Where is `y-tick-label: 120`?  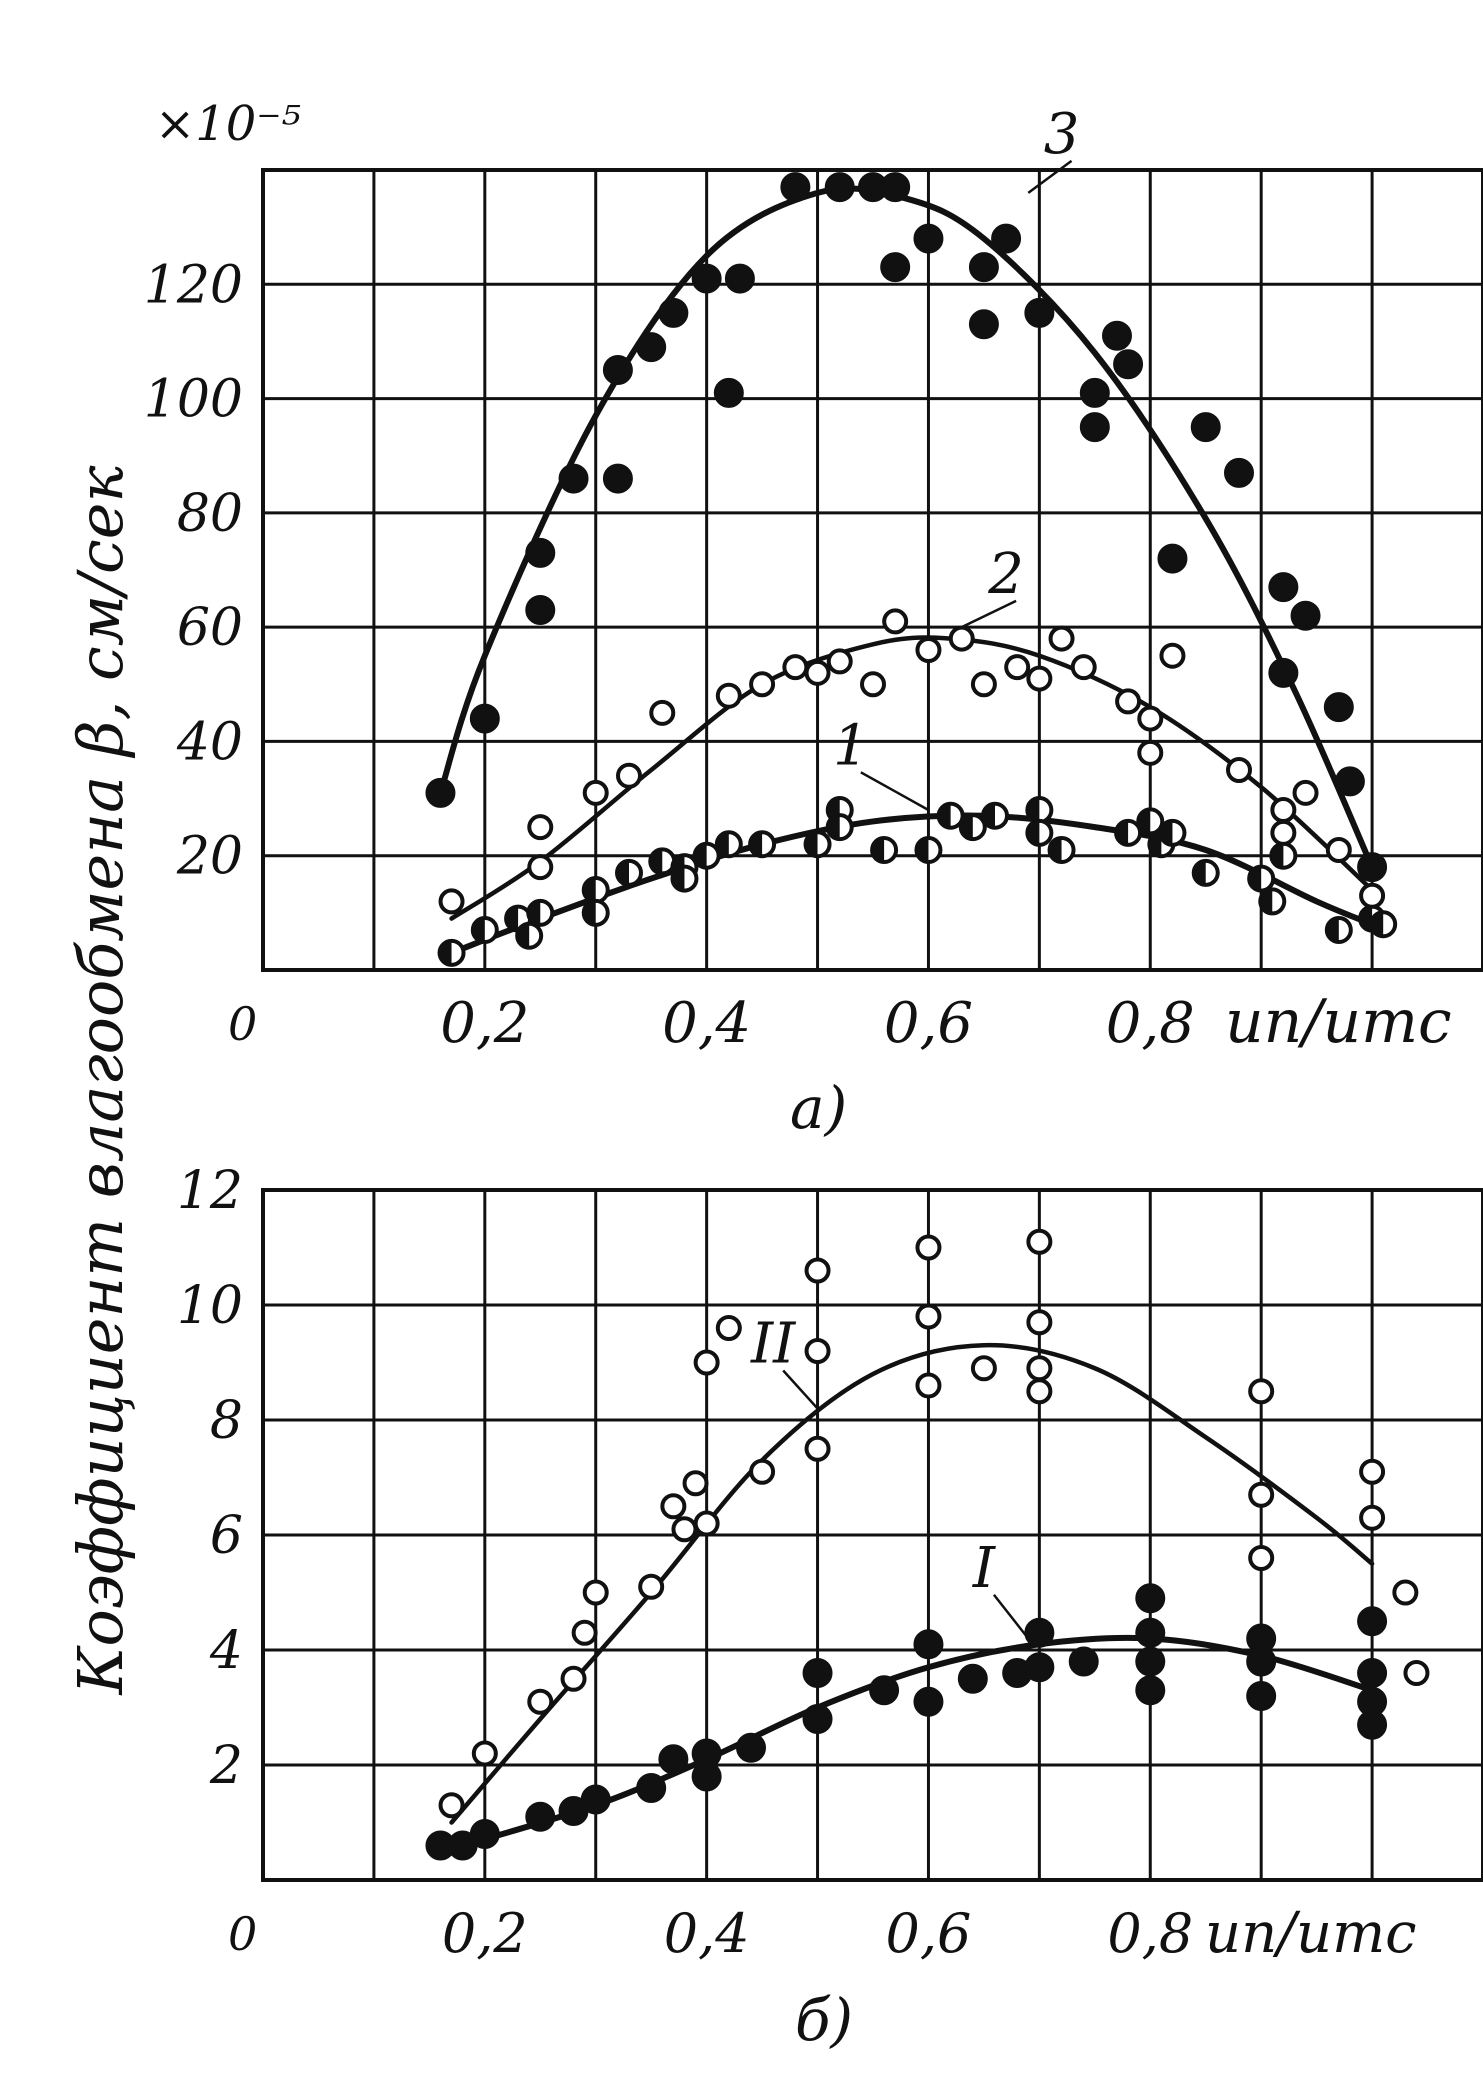
y-tick-label: 120 is located at coordinates (193, 285).